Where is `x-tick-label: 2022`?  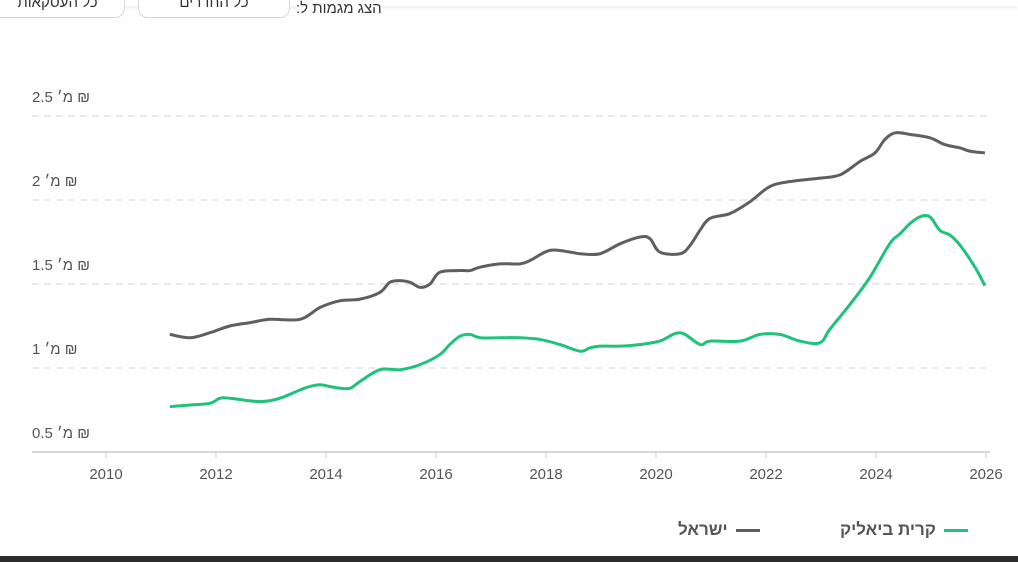
x-tick-label: 2022 is located at coordinates (765, 474).